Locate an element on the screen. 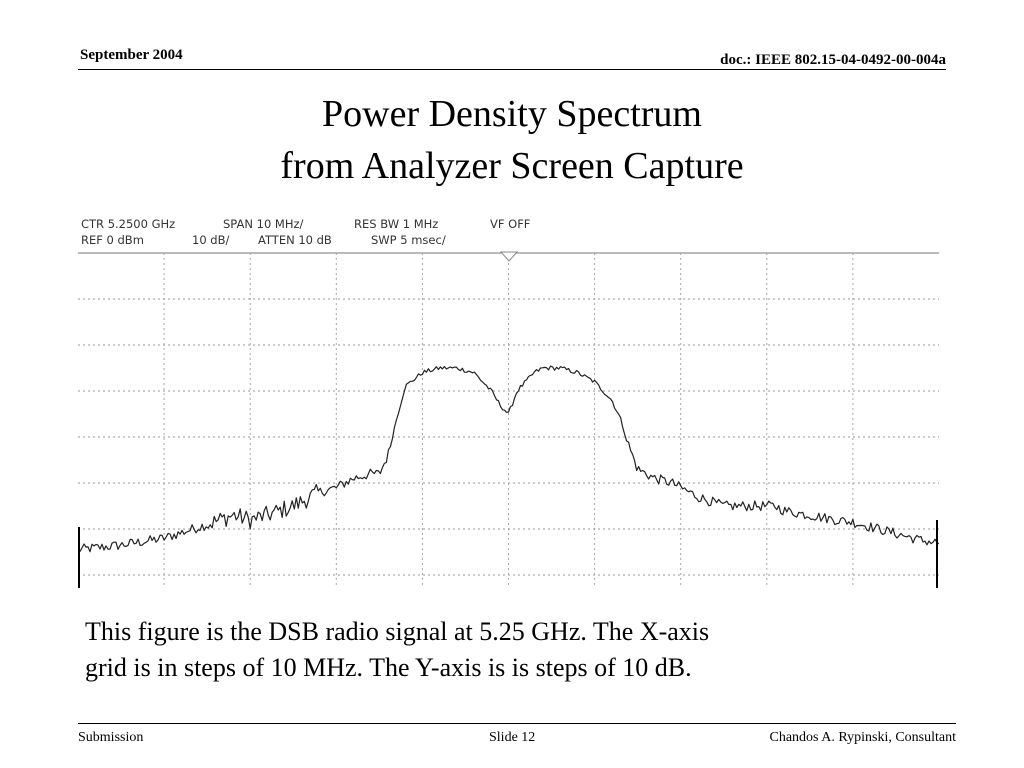 This screenshot has width=1024, height=768. footer-rule is located at coordinates (517, 723).